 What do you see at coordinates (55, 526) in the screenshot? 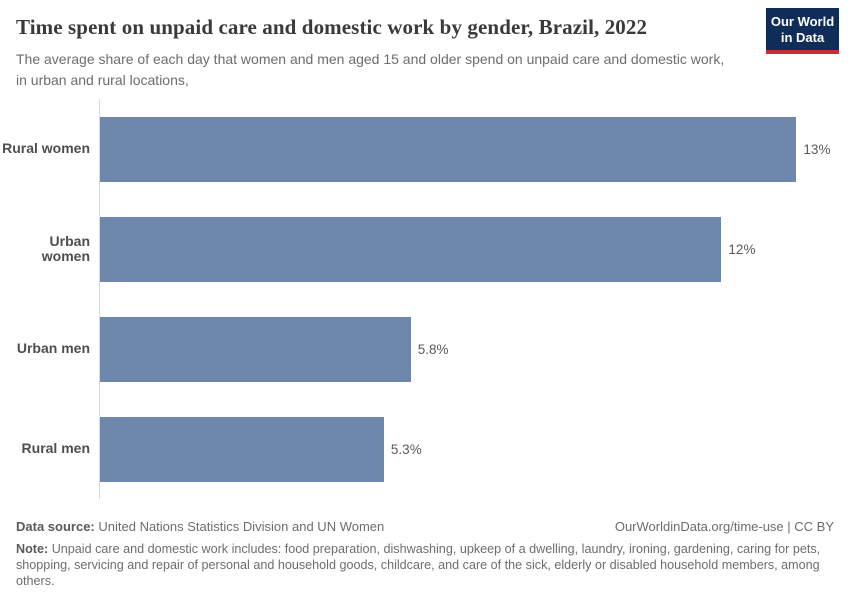
I see `data-source-label: Data source:` at bounding box center [55, 526].